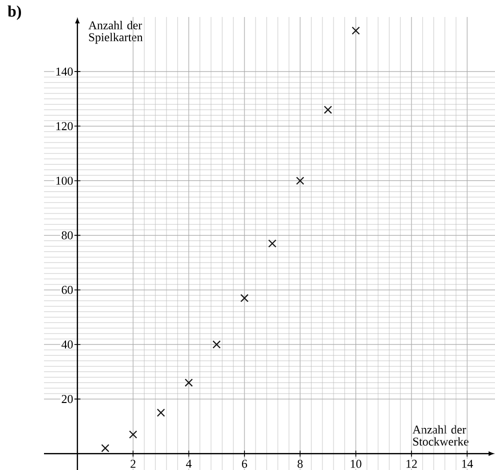 The height and width of the screenshot is (470, 495). Describe the element at coordinates (64, 72) in the screenshot. I see `y-tick-label: 140` at that location.